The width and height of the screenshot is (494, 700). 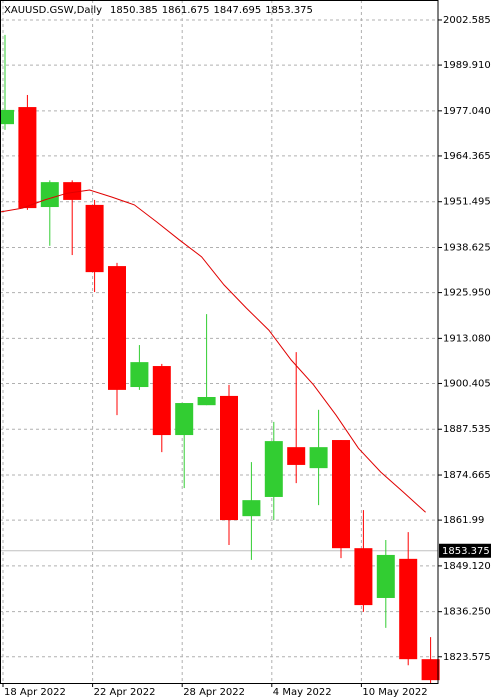 I want to click on x-tick-label: 18 Apr 2022, so click(x=35, y=692).